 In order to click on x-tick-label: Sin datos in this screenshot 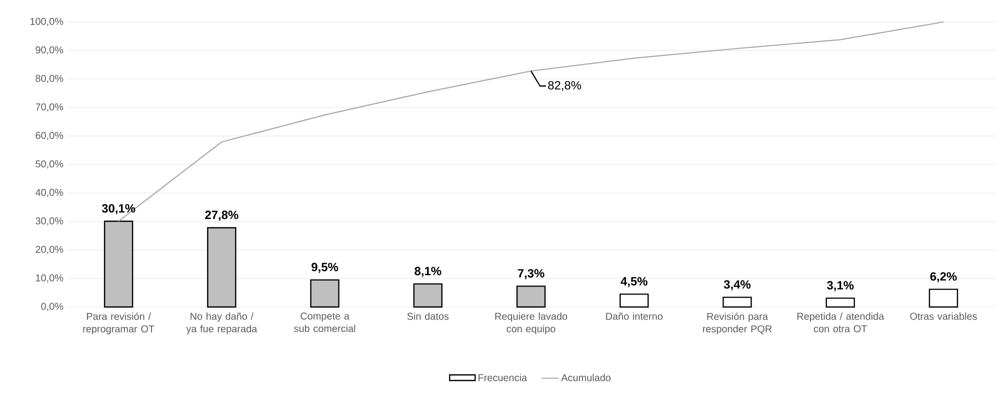, I will do `click(428, 316)`.